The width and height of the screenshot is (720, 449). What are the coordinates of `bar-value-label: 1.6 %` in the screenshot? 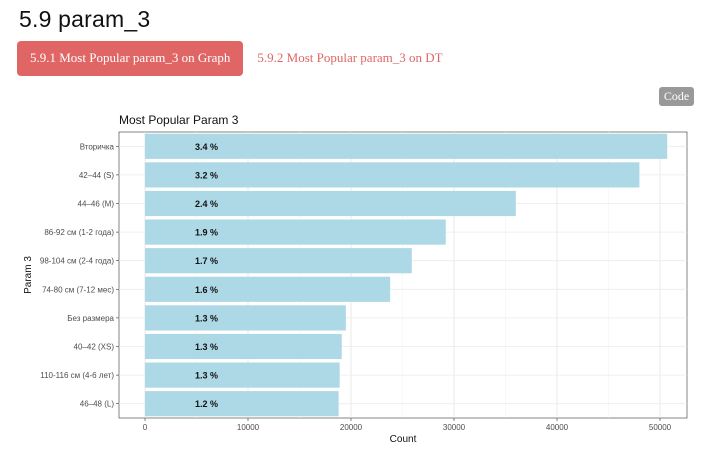 It's located at (206, 290).